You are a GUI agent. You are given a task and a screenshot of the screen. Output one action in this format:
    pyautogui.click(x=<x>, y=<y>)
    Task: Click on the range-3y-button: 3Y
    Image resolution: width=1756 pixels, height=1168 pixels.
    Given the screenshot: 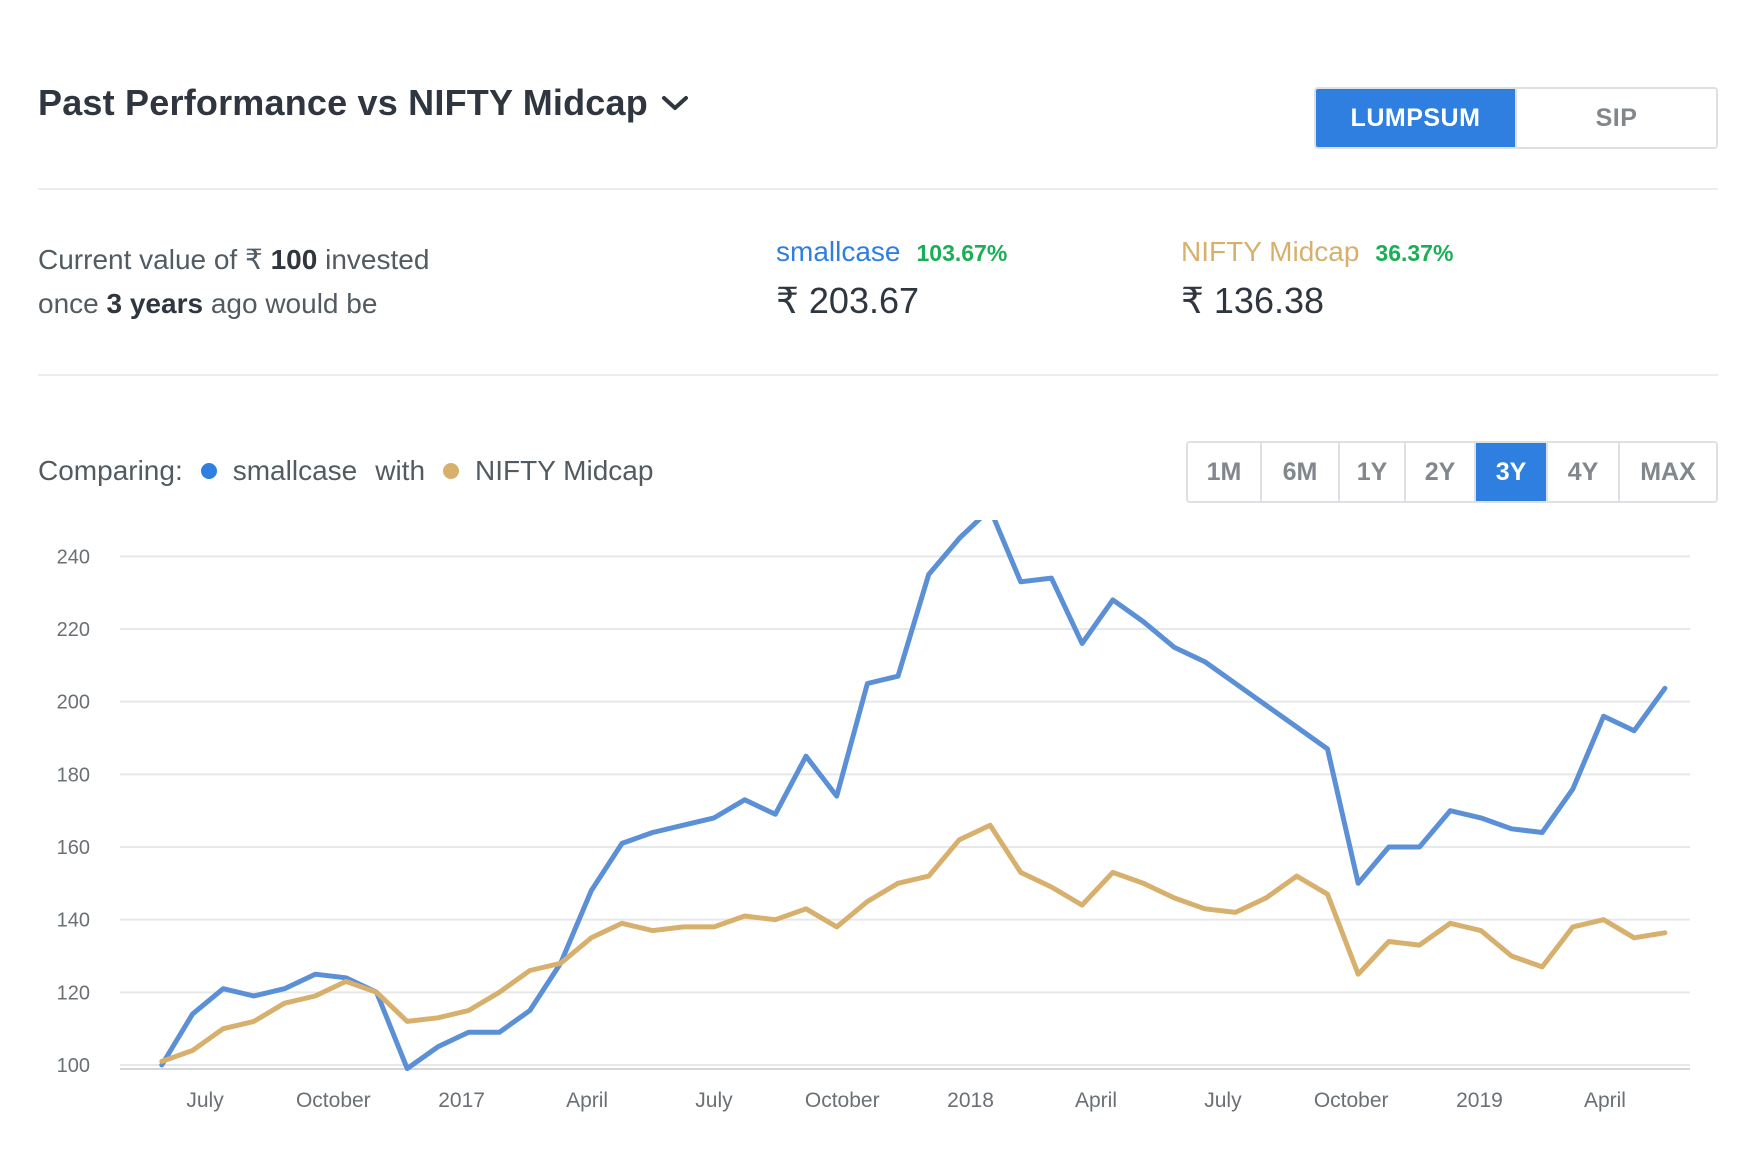 What is the action you would take?
    pyautogui.click(x=1510, y=472)
    